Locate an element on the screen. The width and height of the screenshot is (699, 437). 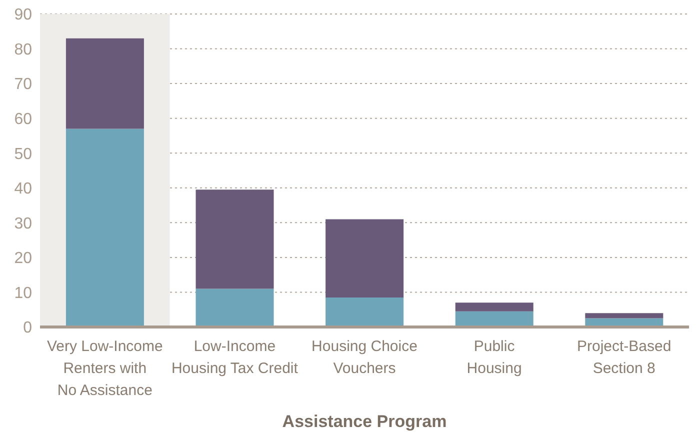
x-tick-label: Project-Based Section 8 is located at coordinates (624, 357).